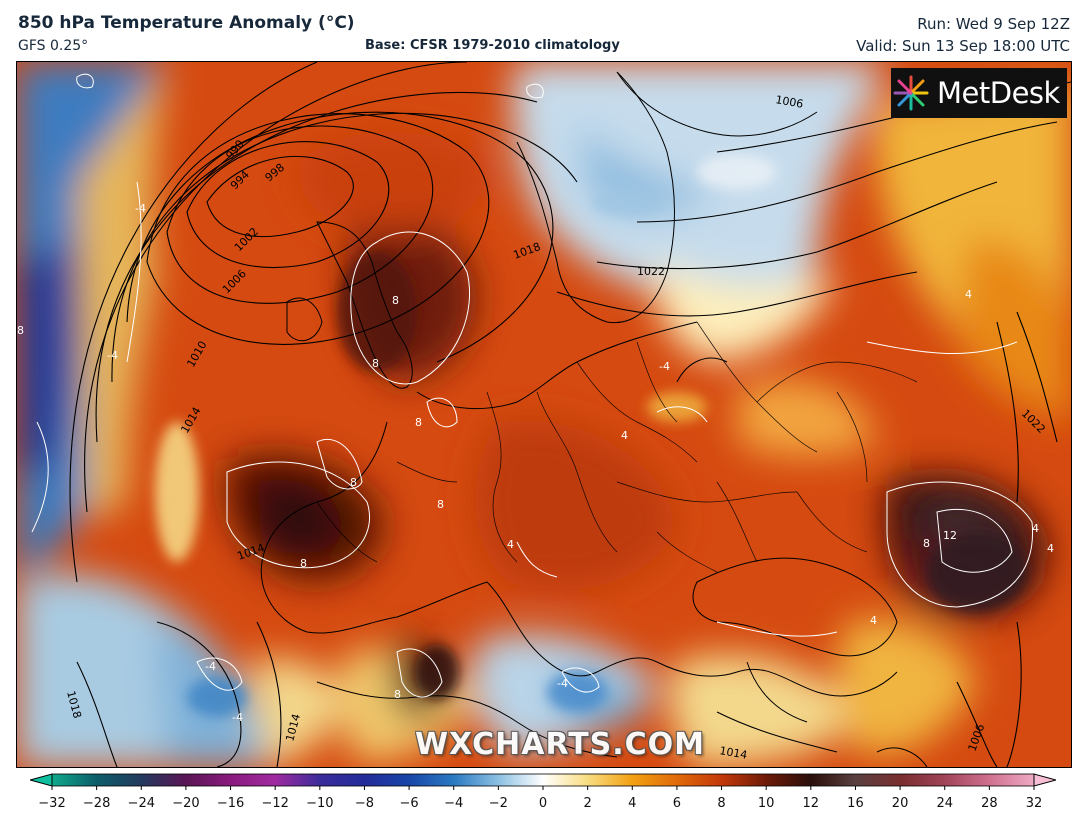 The height and width of the screenshot is (820, 1080). I want to click on colorbar-tick-label: 32, so click(1034, 803).